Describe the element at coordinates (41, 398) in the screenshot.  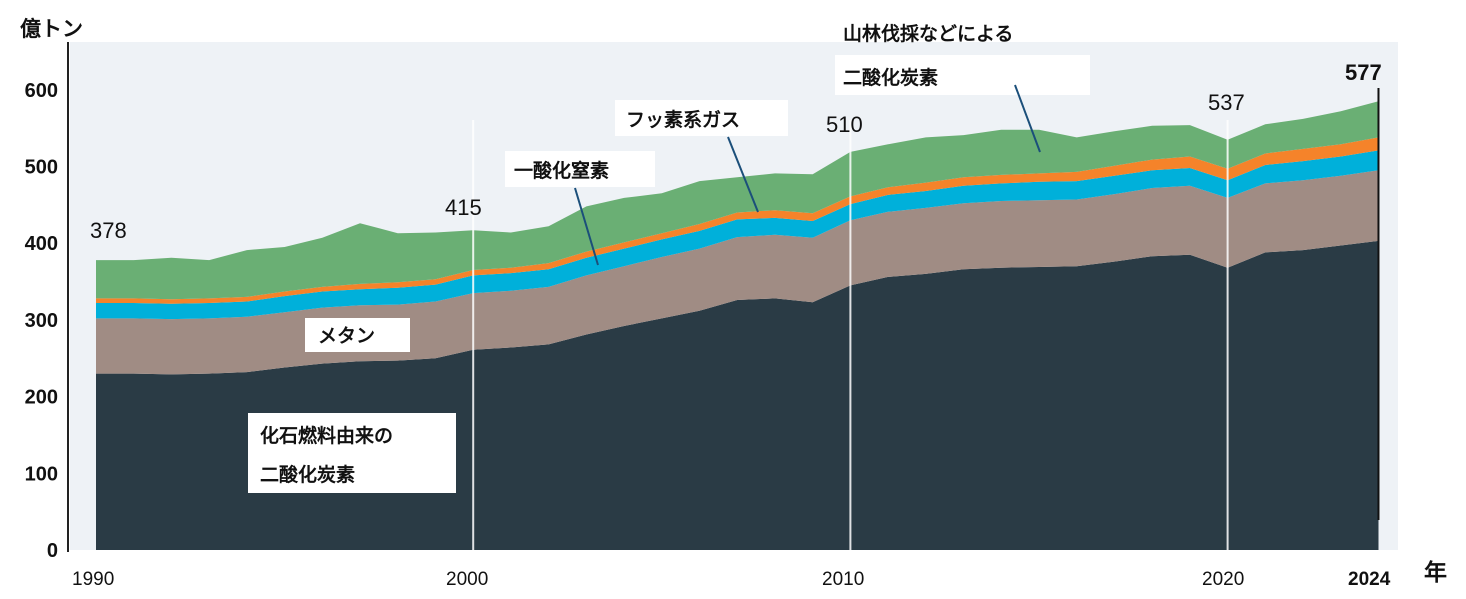
I see `y-tick-200: 200` at that location.